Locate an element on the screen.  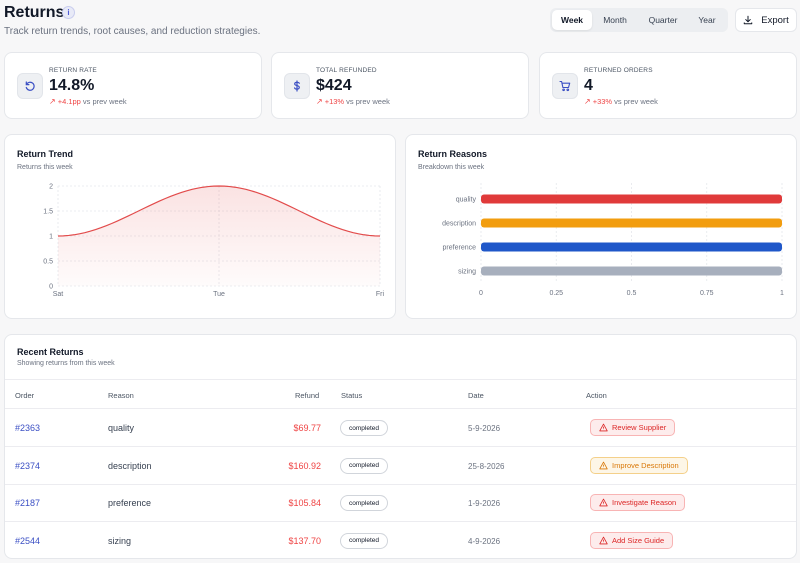
refund-cell: $105.84 is located at coordinates (304, 503).